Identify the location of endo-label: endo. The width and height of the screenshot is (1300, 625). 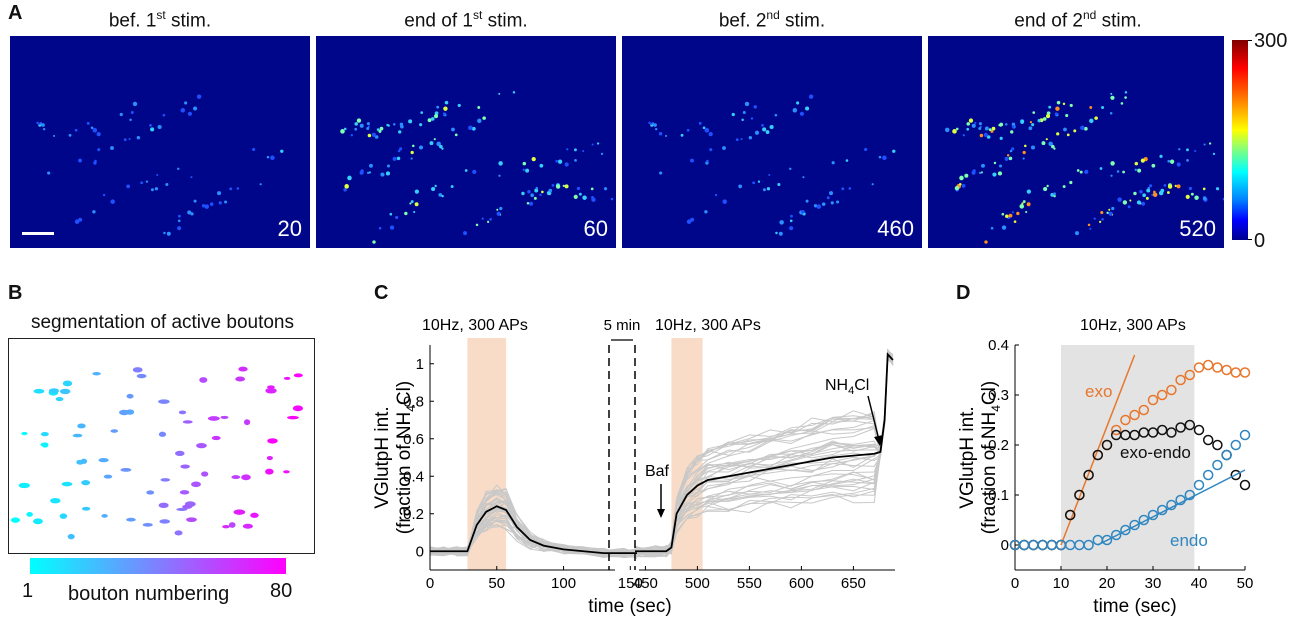
(1189, 540).